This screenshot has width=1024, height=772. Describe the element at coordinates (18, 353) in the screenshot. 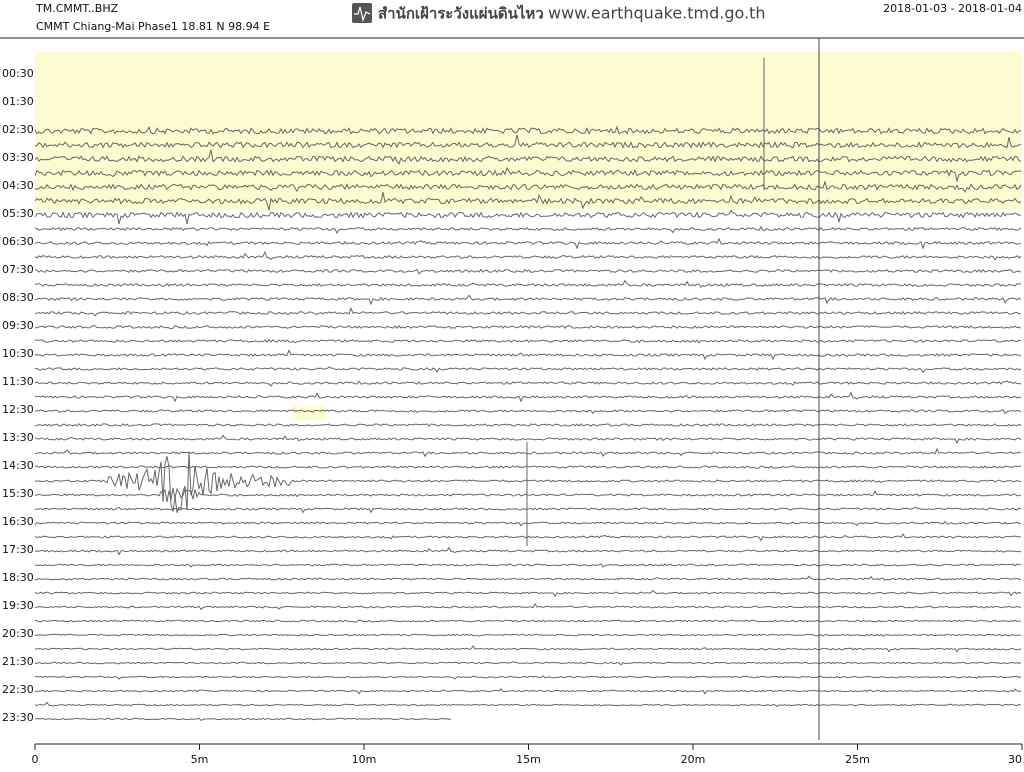

I see `row-label: 10:30` at that location.